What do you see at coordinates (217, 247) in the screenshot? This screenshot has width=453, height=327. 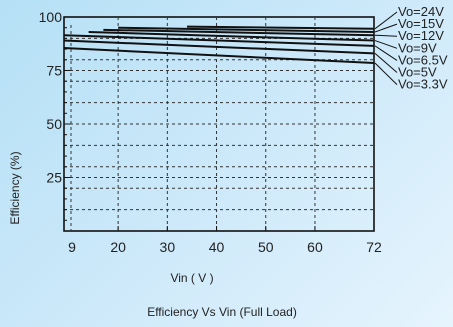 I see `x-tick-label: 40` at bounding box center [217, 247].